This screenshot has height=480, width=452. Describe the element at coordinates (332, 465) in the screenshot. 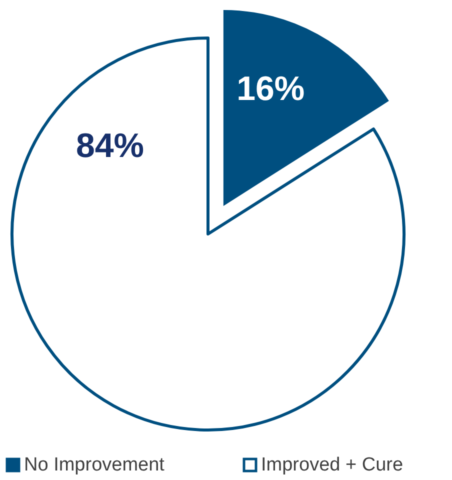

I see `slice-label: Improved + Cure` at that location.